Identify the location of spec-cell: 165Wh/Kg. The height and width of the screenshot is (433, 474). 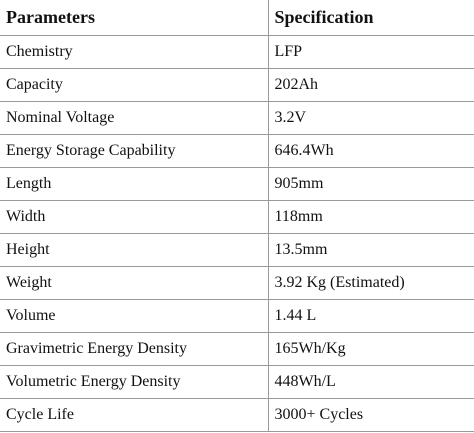
(370, 349).